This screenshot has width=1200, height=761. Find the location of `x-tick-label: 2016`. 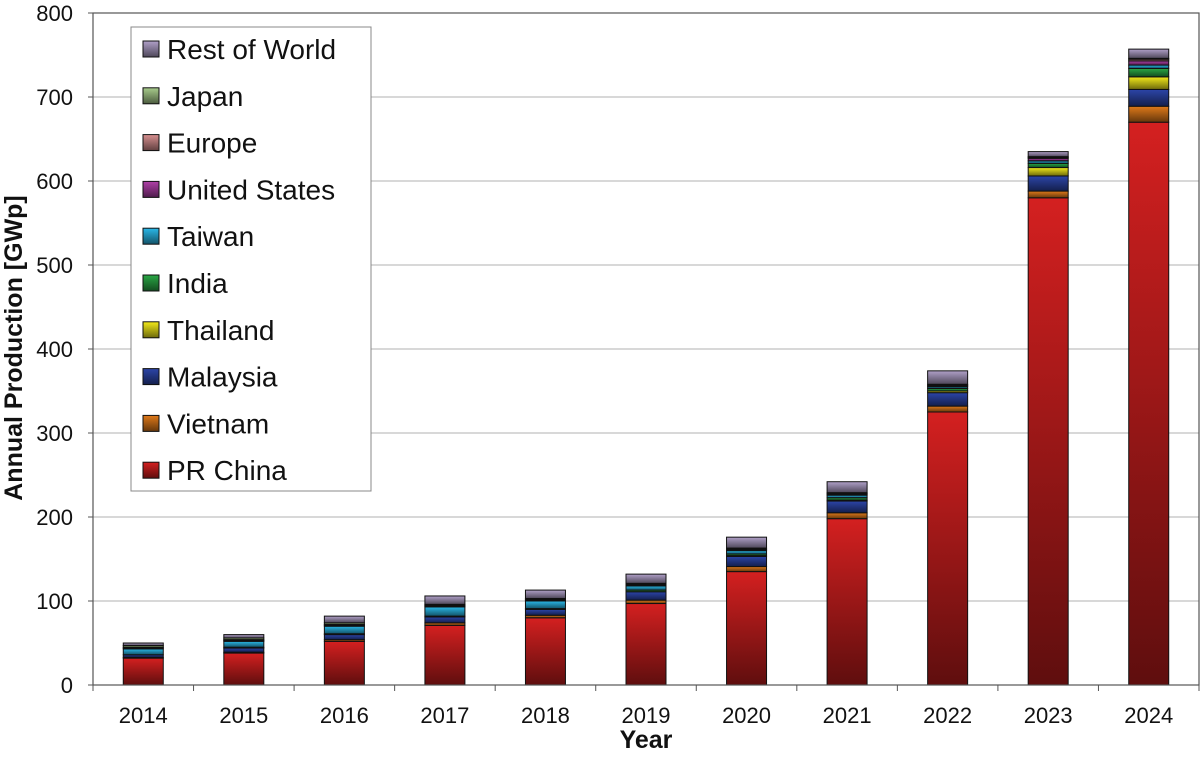

x-tick-label: 2016 is located at coordinates (344, 715).